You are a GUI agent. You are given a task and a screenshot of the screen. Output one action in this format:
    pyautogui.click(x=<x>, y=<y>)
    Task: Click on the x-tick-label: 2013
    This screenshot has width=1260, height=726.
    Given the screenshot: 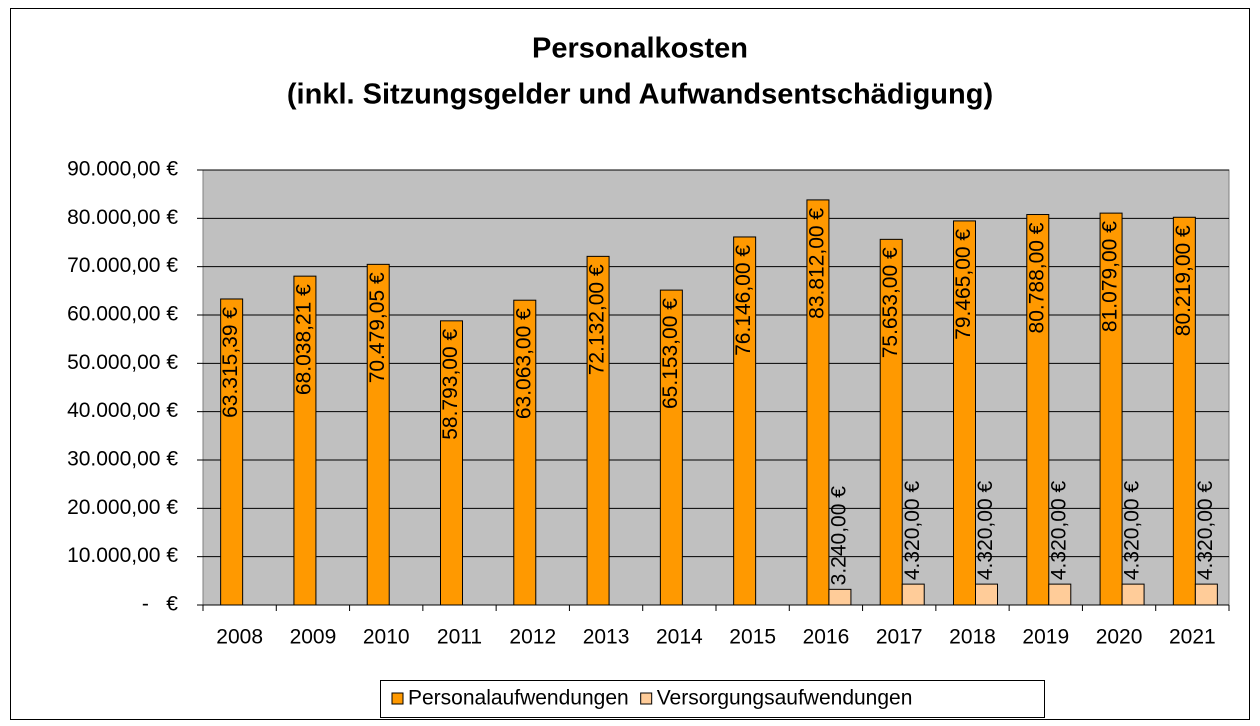 What is the action you would take?
    pyautogui.click(x=606, y=637)
    